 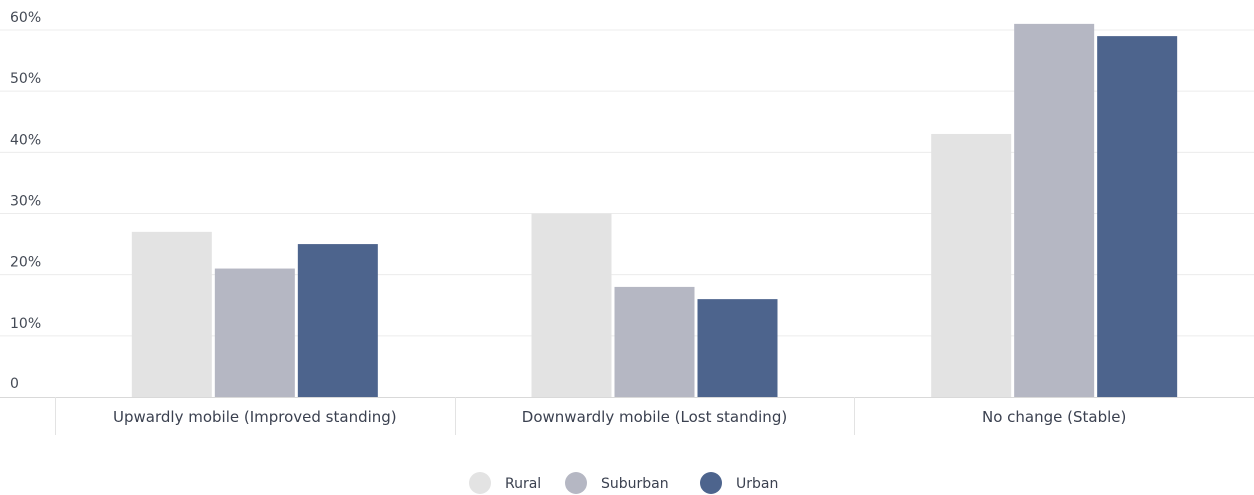 What do you see at coordinates (1054, 417) in the screenshot?
I see `x-category-label: No change (Stable)` at bounding box center [1054, 417].